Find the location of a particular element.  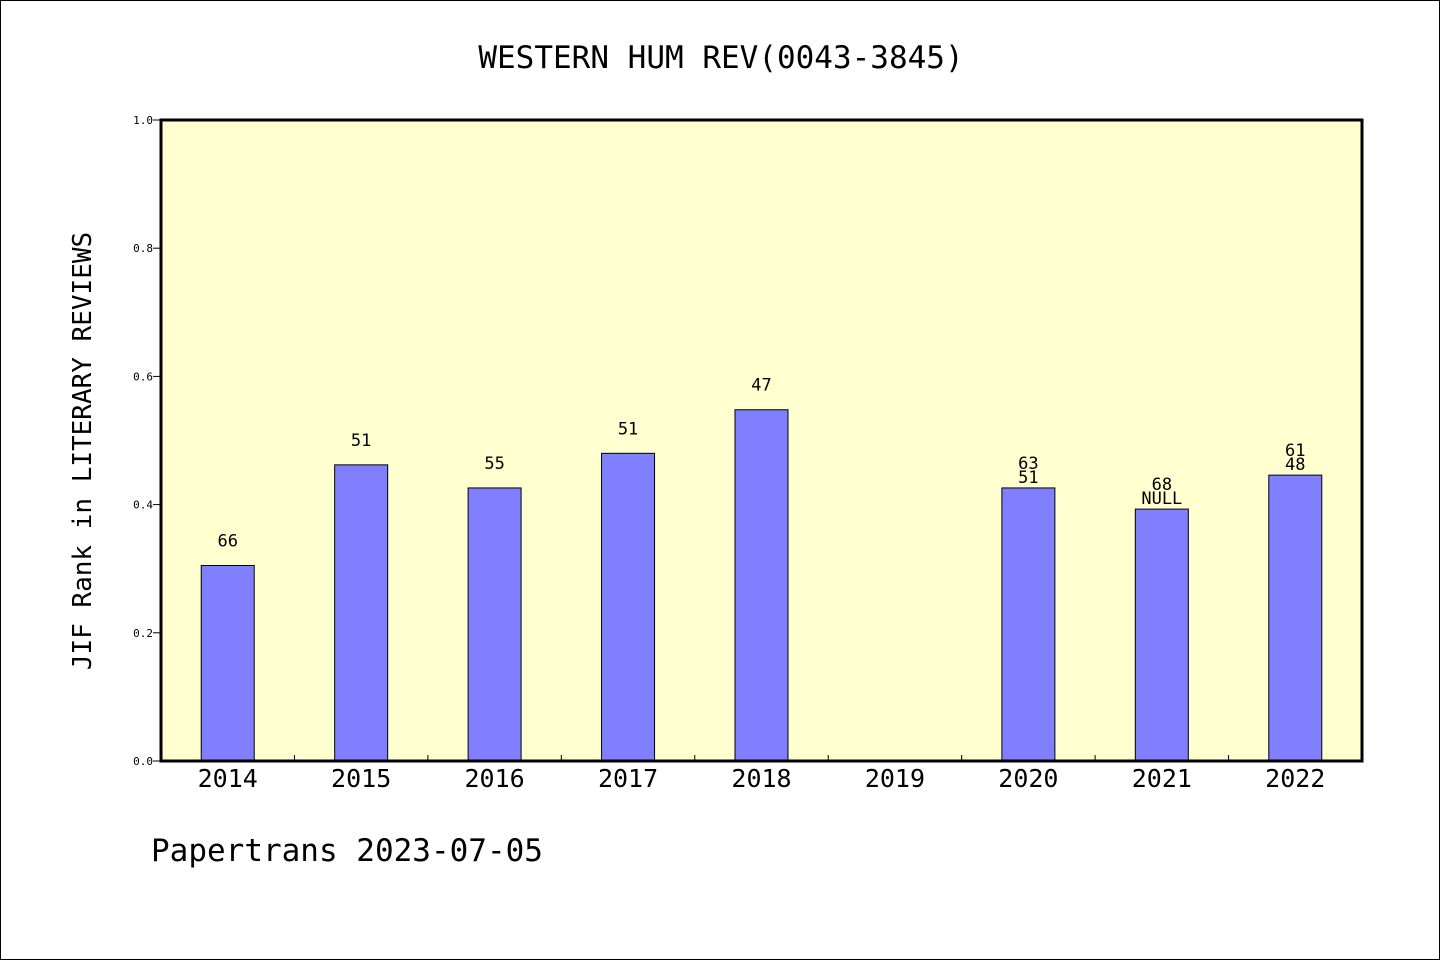

x-tick-label: 2018 is located at coordinates (761, 778).